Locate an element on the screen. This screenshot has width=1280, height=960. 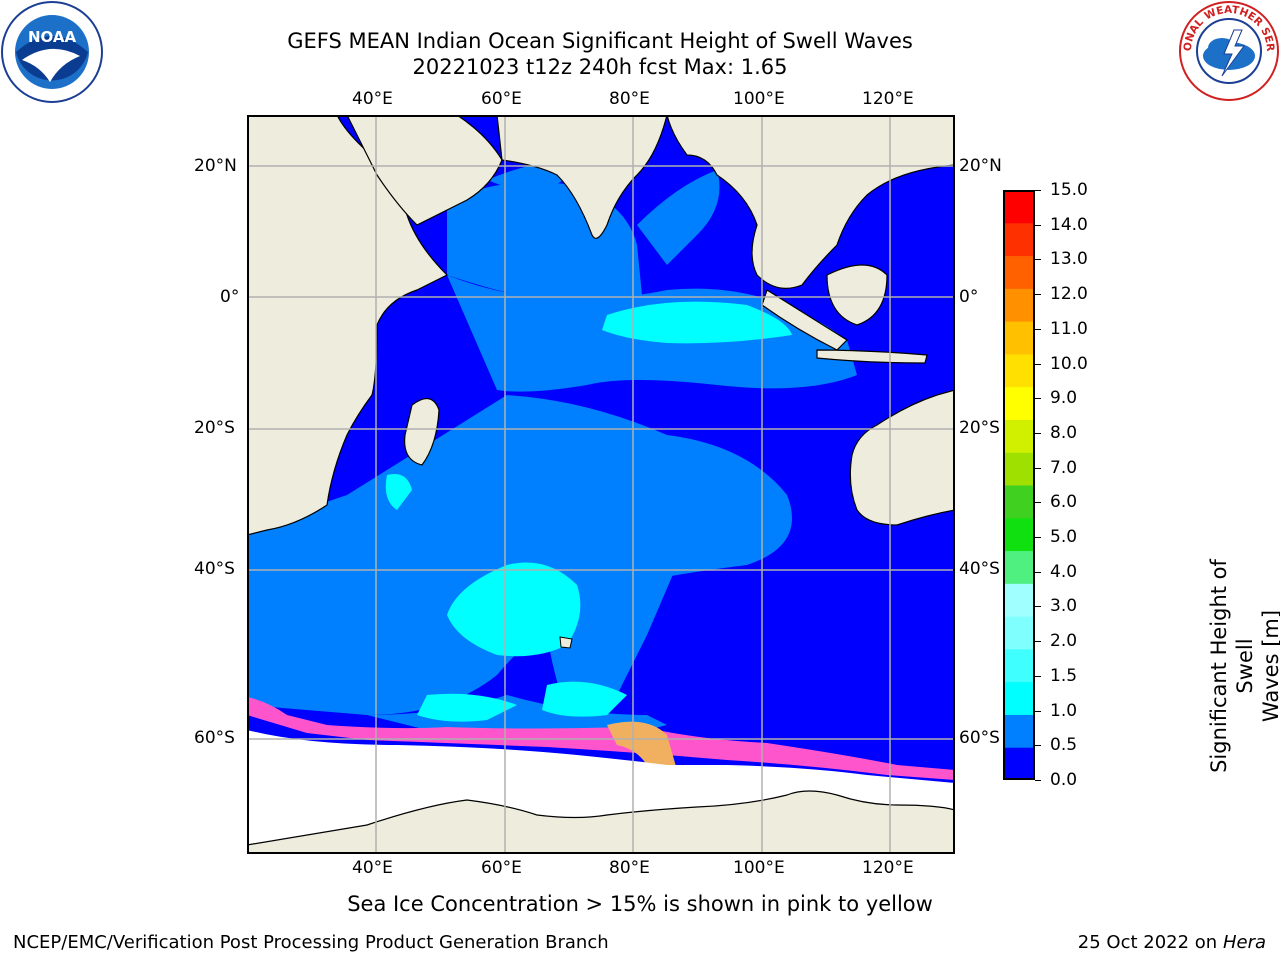
colorbar-tick-label: 1.0 is located at coordinates (1064, 710).